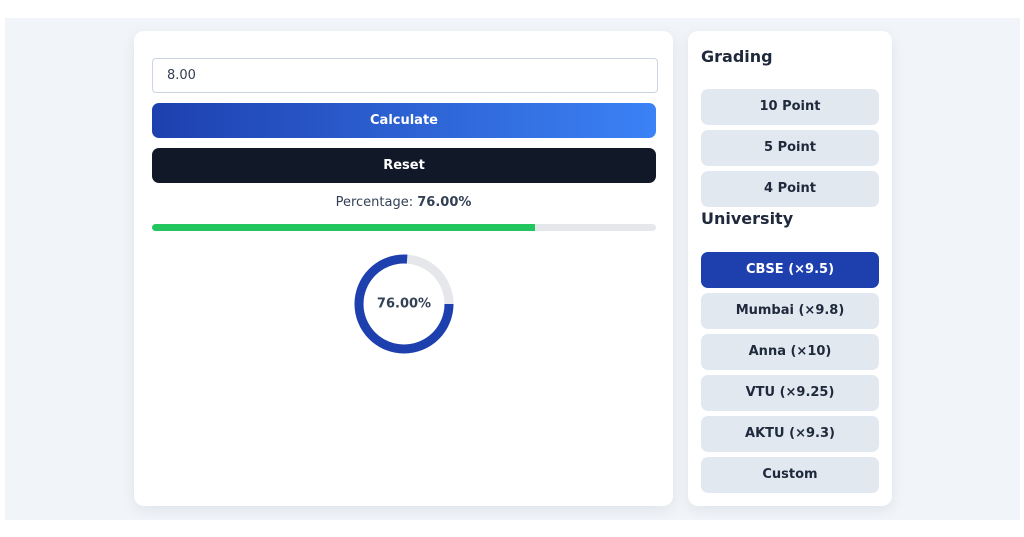 This screenshot has height=537, width=1024. I want to click on university-option: Anna (×10), so click(790, 352).